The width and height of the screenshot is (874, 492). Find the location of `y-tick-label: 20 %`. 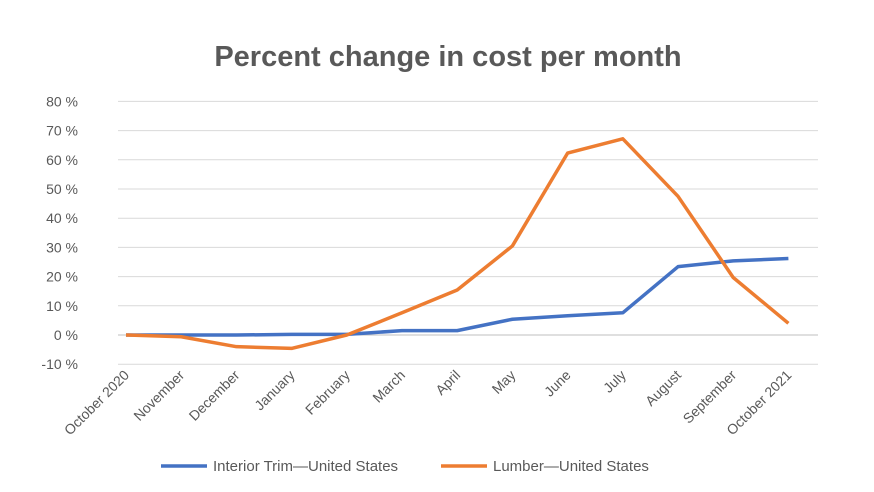

y-tick-label: 20 % is located at coordinates (62, 277).